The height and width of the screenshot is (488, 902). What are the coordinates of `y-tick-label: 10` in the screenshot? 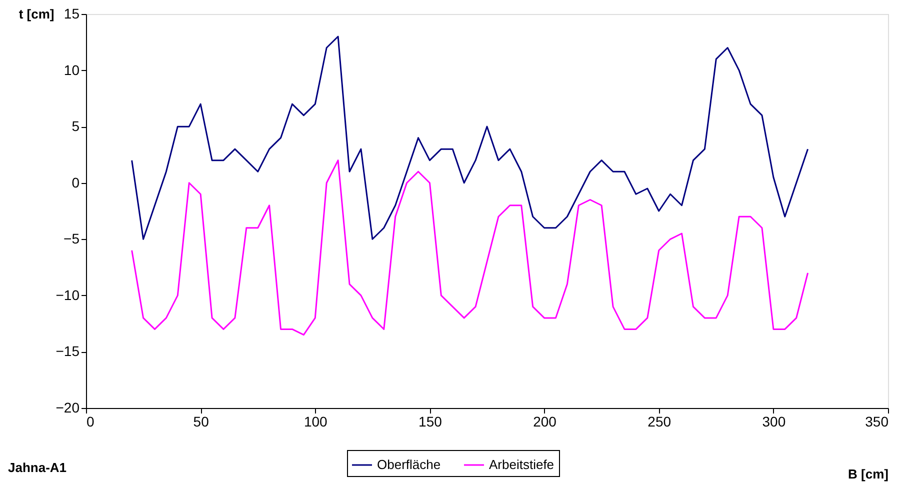 It's located at (72, 70).